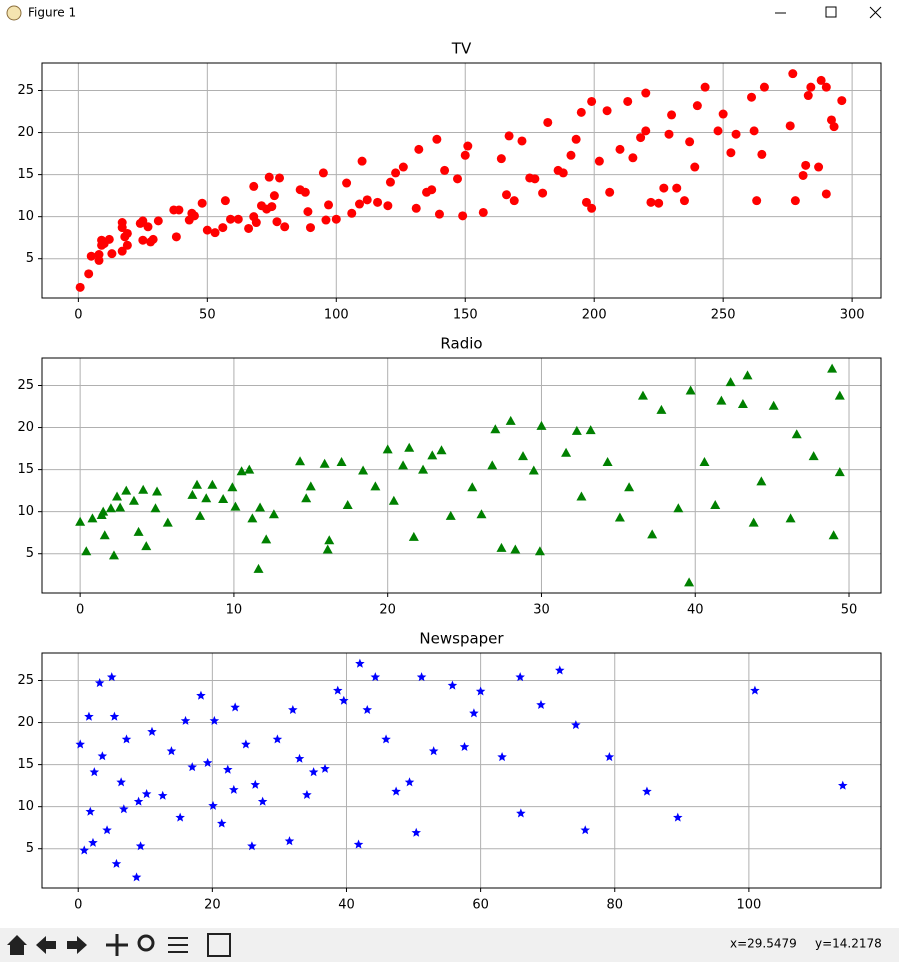 This screenshot has height=962, width=899. What do you see at coordinates (875, 12) in the screenshot?
I see `close-button` at bounding box center [875, 12].